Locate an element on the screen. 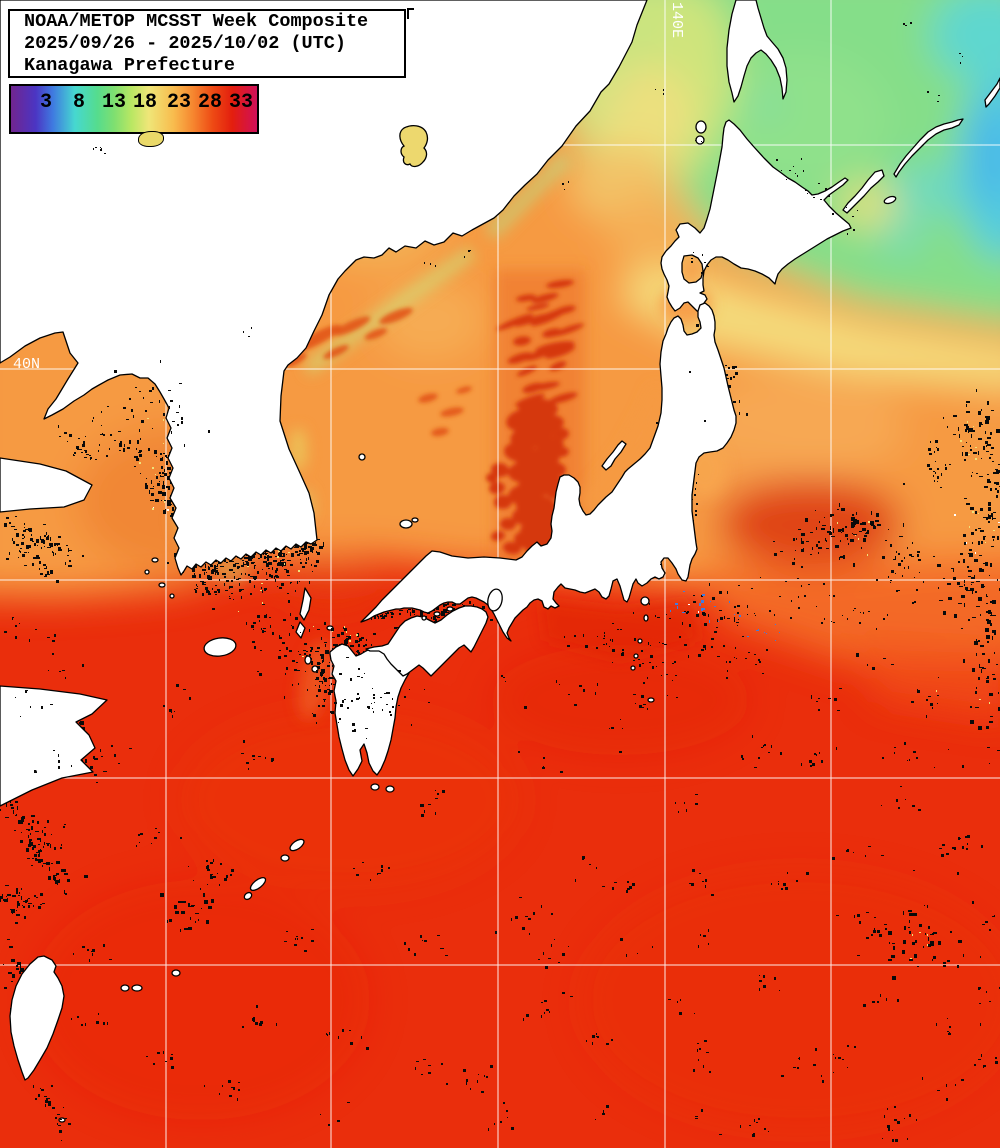 The height and width of the screenshot is (1148, 1000). svg-text: 30N is located at coordinates (26, 768).